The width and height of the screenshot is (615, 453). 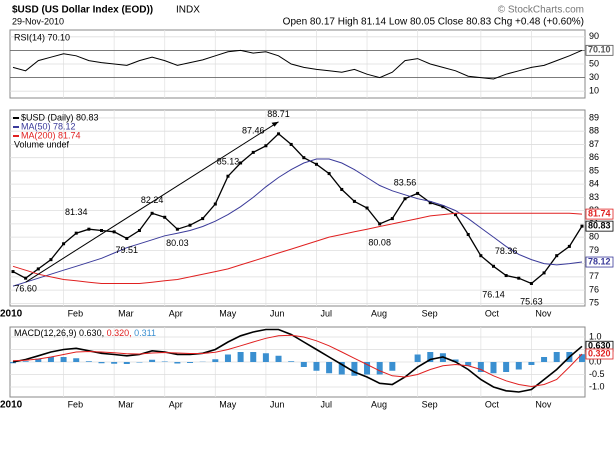 What do you see at coordinates (594, 157) in the screenshot?
I see `y-tick-label: 86` at bounding box center [594, 157].